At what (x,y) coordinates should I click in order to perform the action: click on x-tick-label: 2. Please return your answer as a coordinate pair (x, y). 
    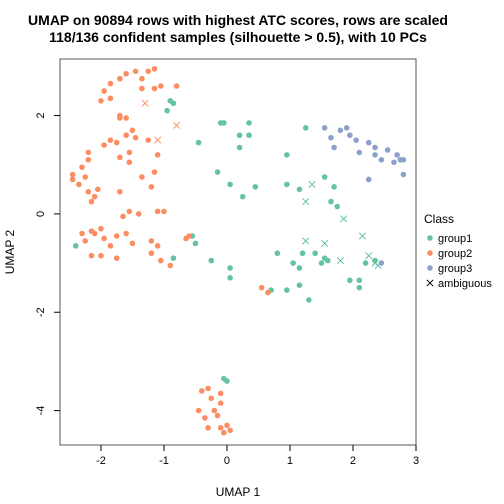
    Looking at the image, I should click on (353, 461).